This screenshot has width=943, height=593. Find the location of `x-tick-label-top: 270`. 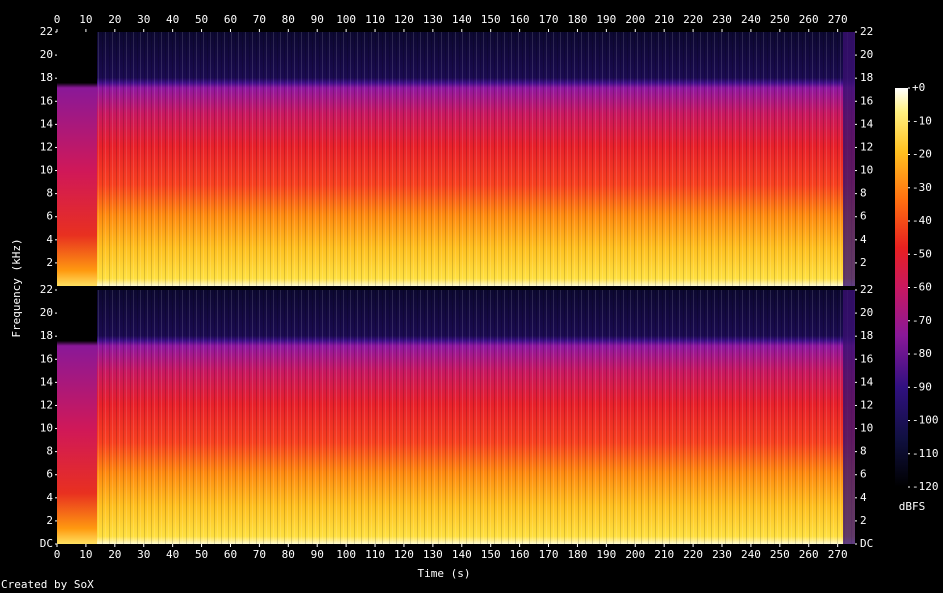

x-tick-label-top: 270 is located at coordinates (838, 19).